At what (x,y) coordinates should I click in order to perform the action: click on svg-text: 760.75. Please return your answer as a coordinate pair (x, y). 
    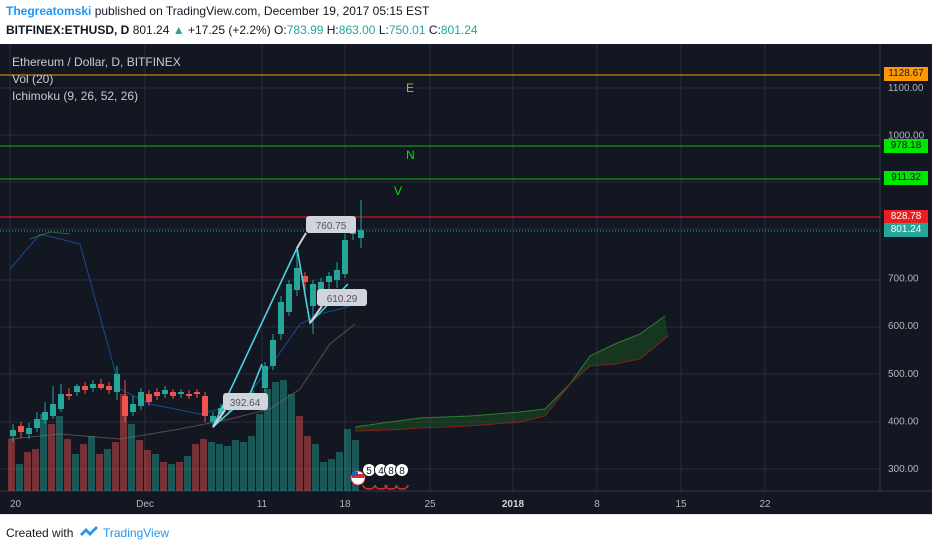
    Looking at the image, I should click on (331, 226).